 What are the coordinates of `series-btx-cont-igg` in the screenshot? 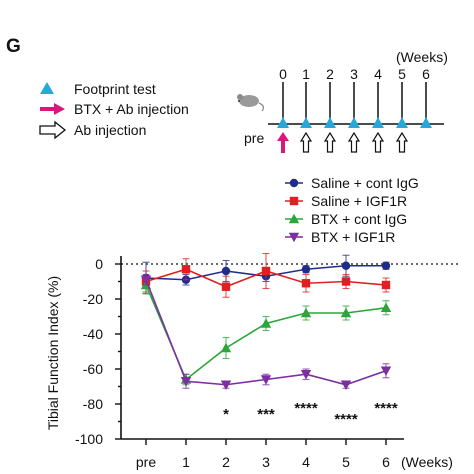 It's located at (266, 330).